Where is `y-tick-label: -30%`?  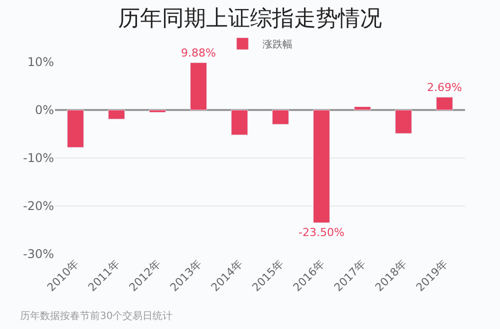
y-tick-label: -30% is located at coordinates (38, 254).